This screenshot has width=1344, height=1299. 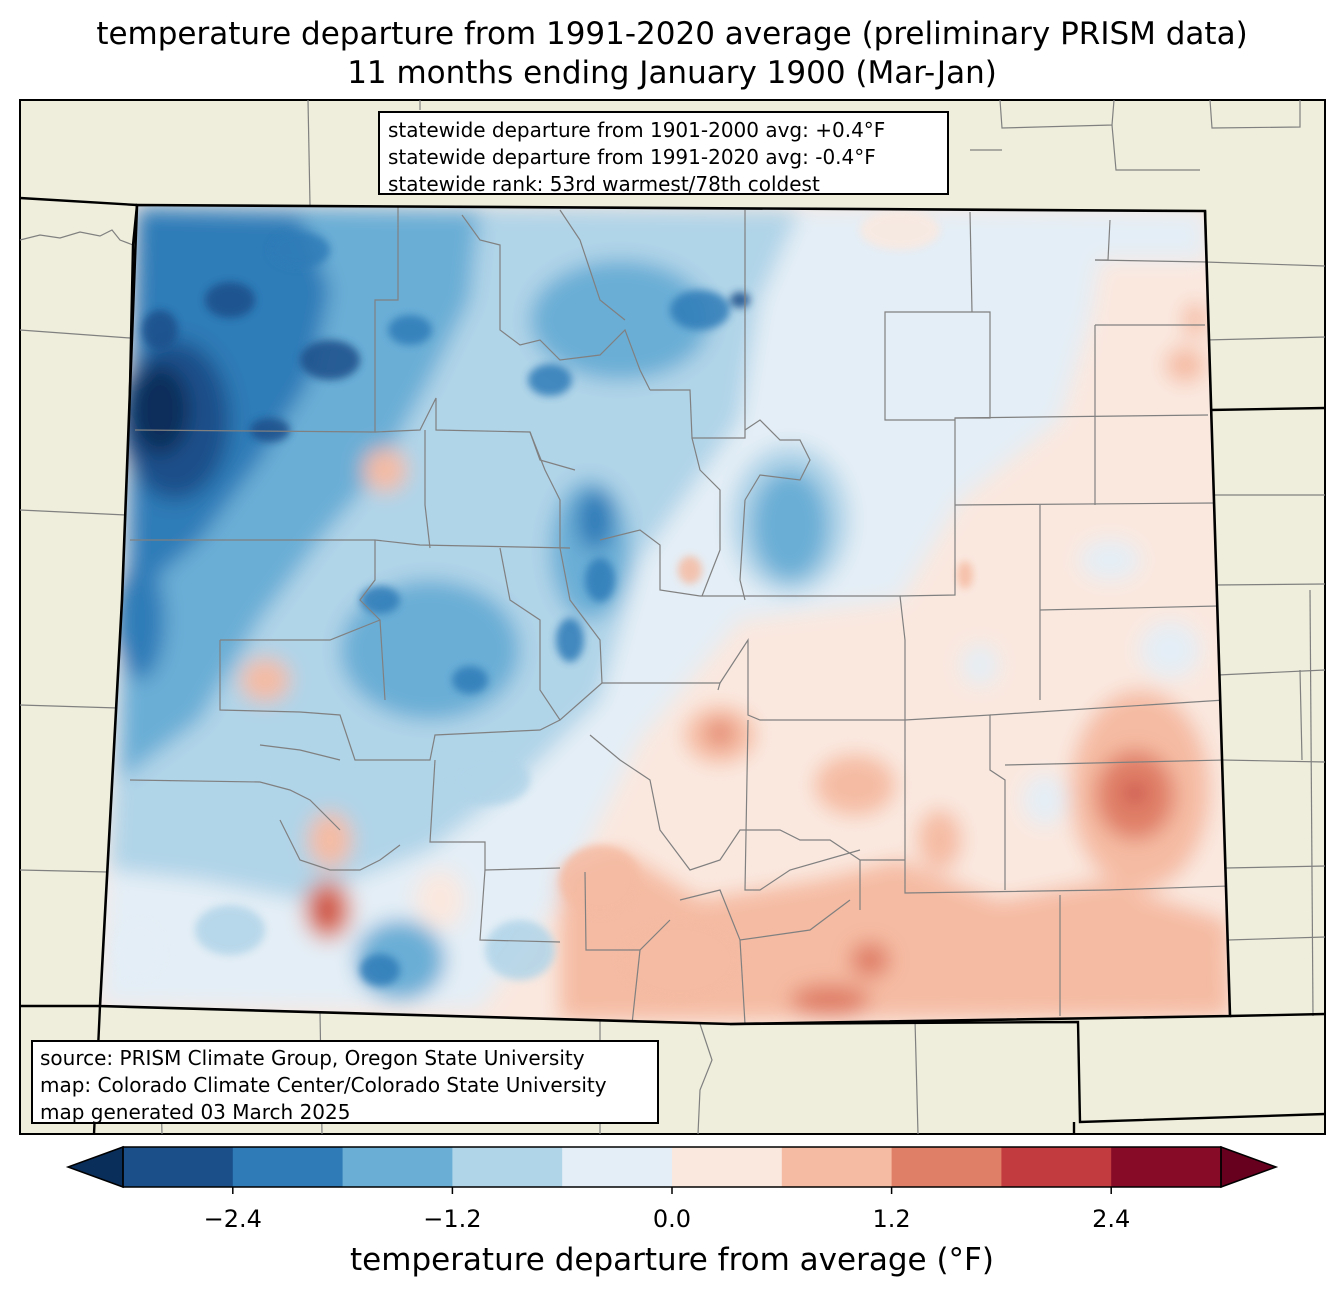 I want to click on colorbar-under-arrow, so click(x=94, y=1167).